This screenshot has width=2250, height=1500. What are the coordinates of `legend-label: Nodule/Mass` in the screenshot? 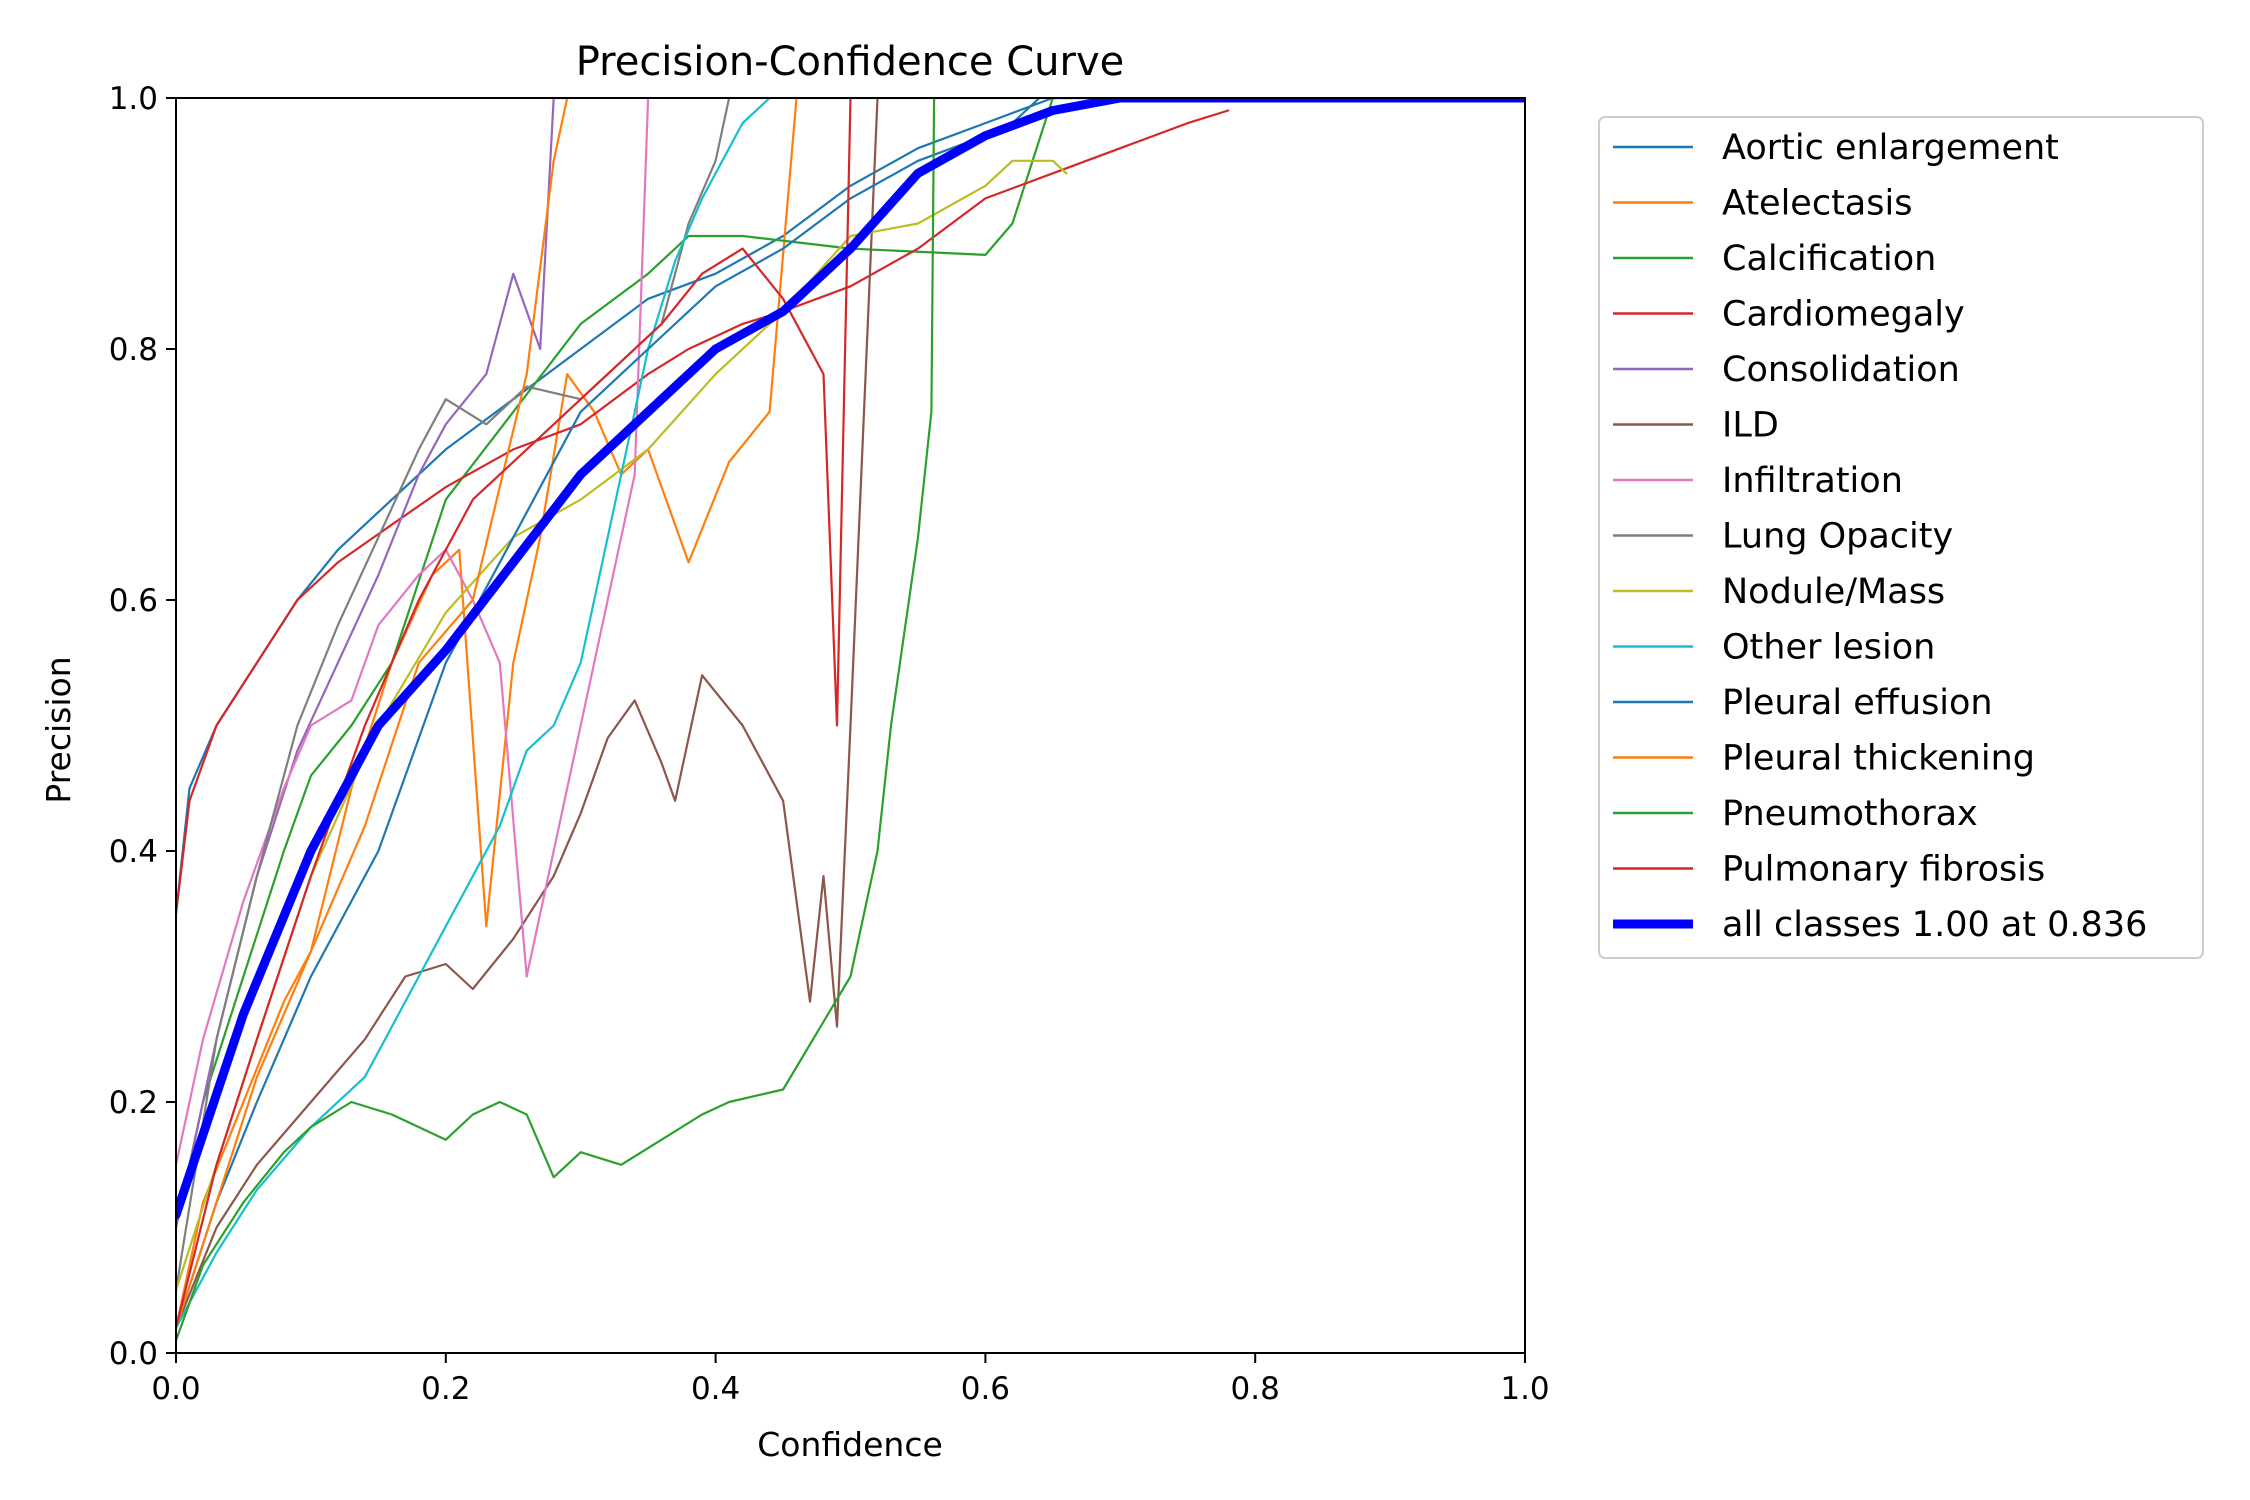 It's located at (1833, 592).